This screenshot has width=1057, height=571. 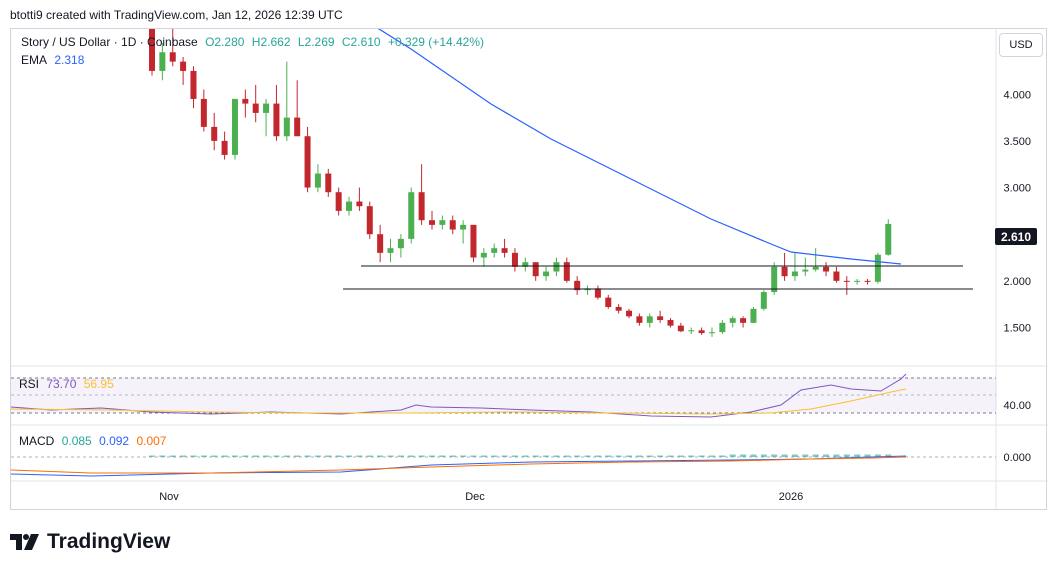 I want to click on x-tick-label: 2026, so click(x=791, y=497).